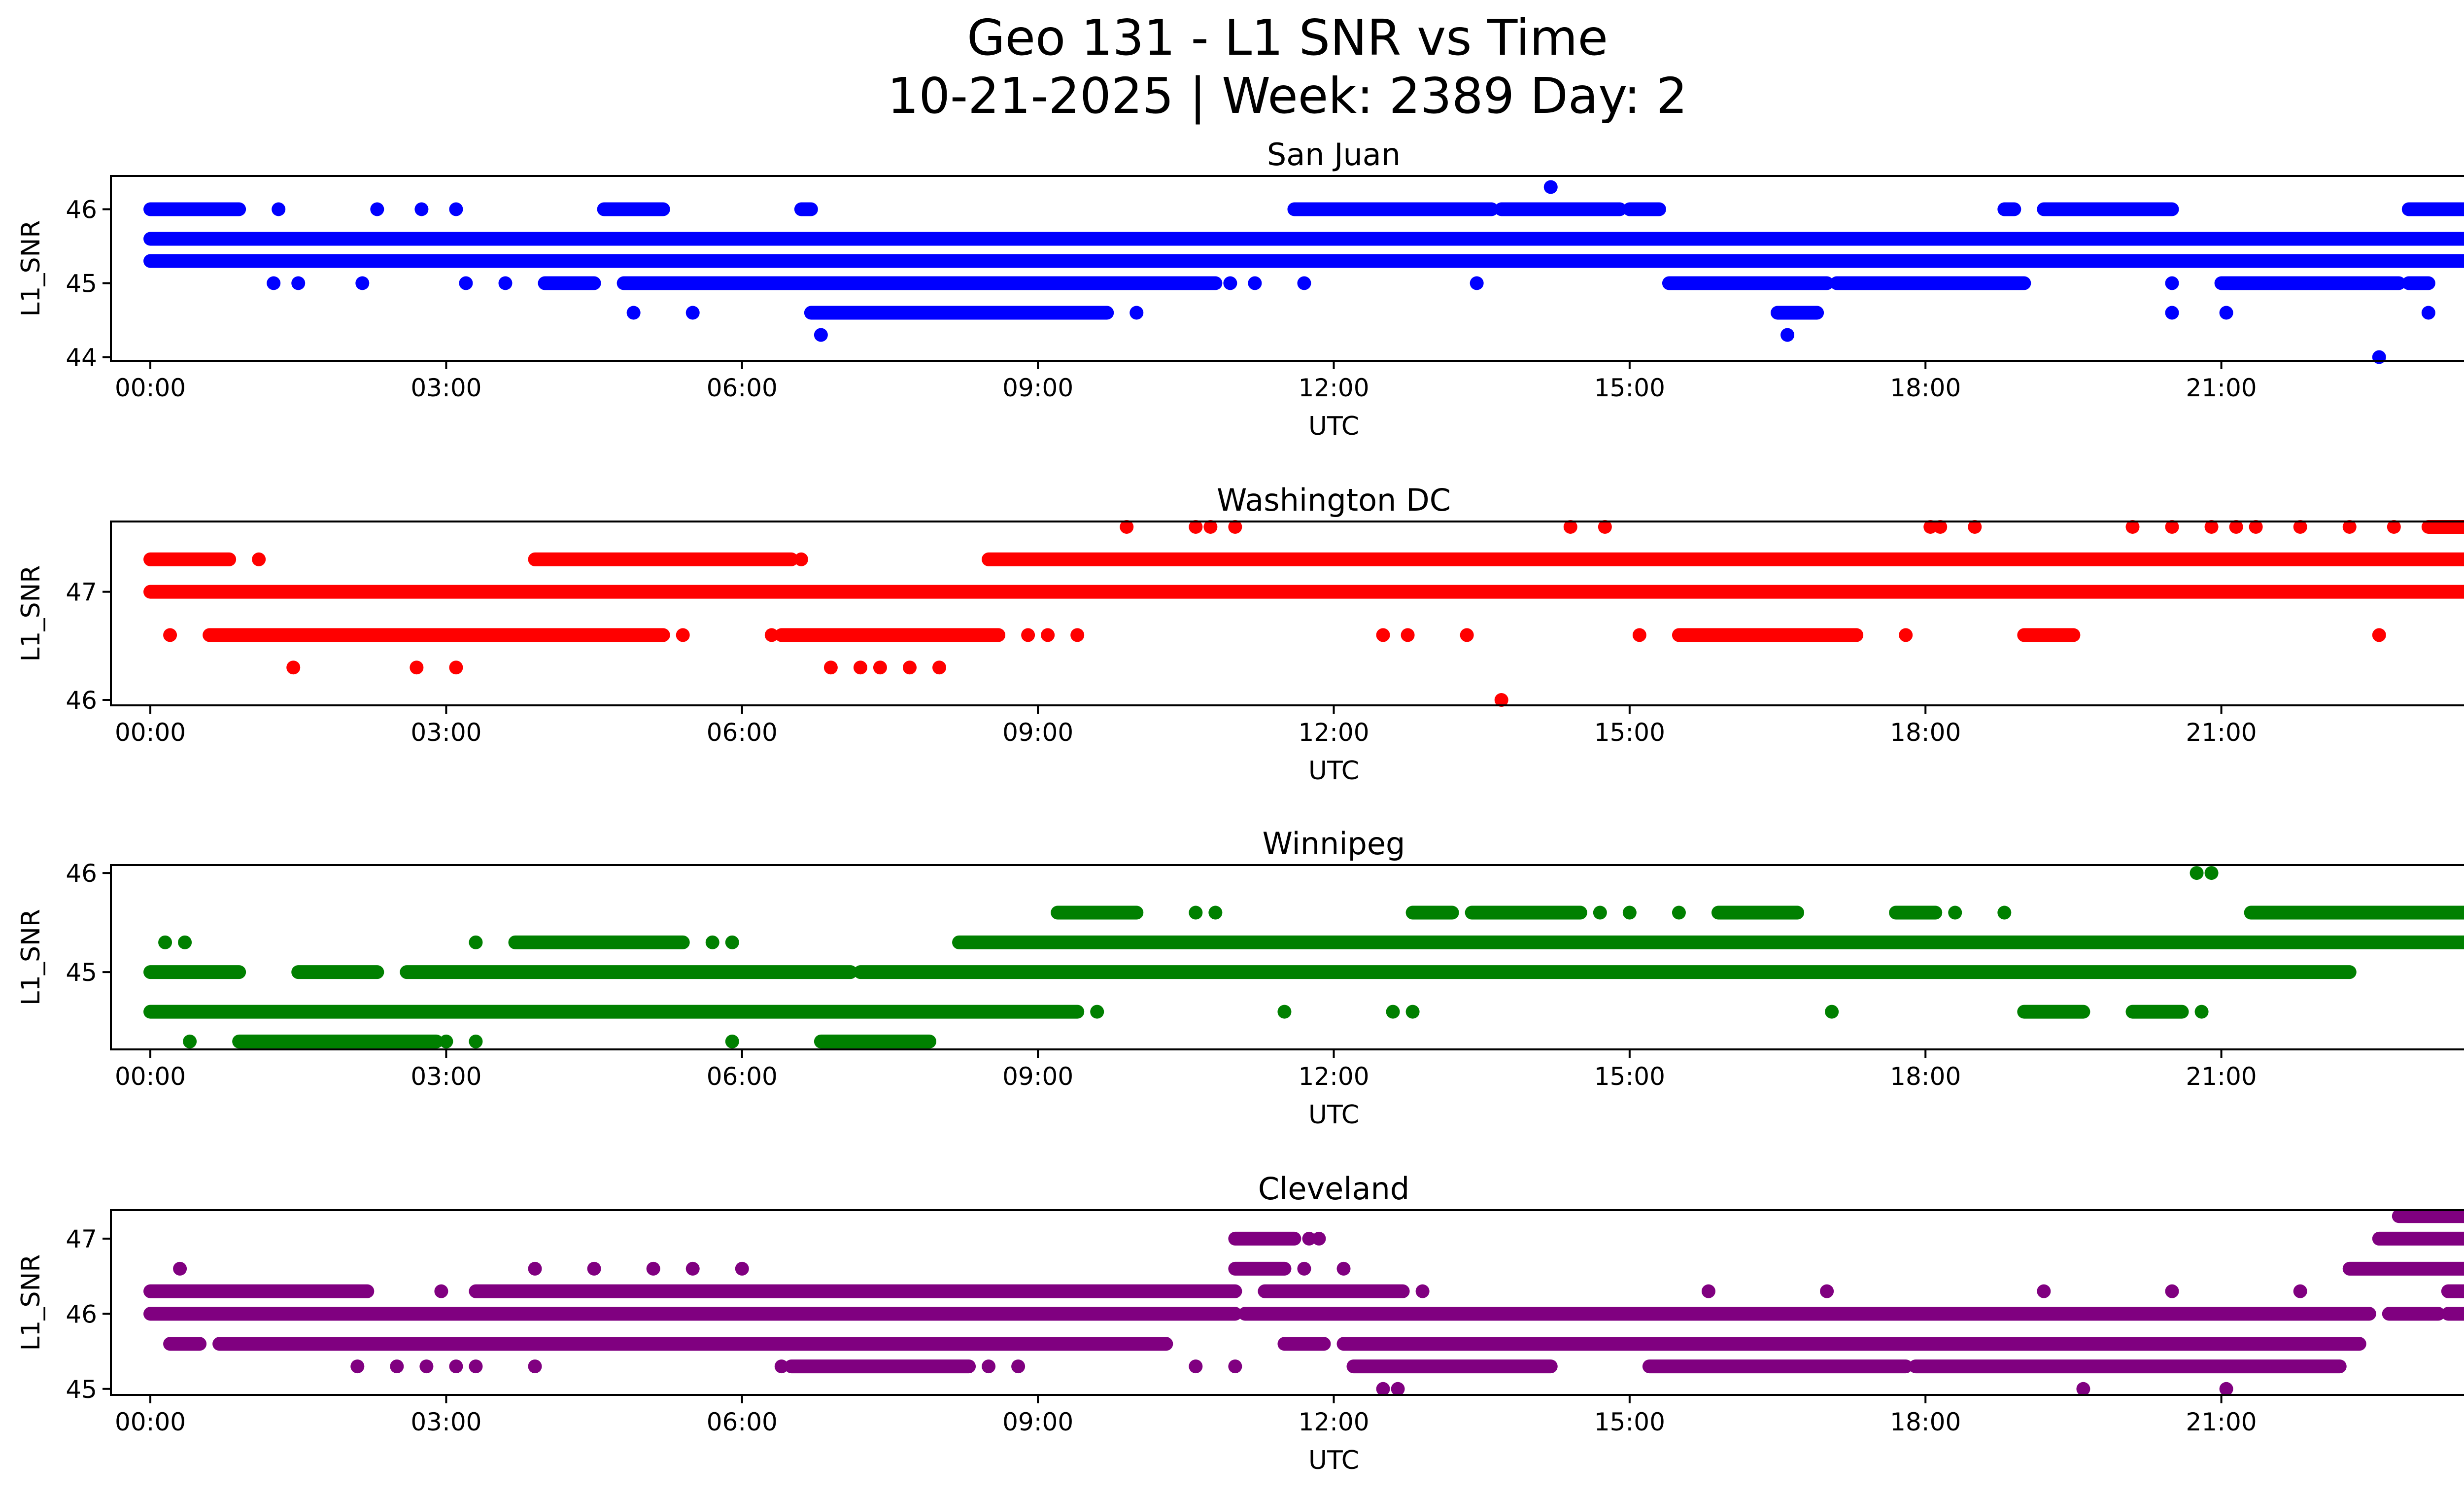 Image resolution: width=2464 pixels, height=1495 pixels. What do you see at coordinates (1334, 500) in the screenshot?
I see `subplot-title: Washington DC` at bounding box center [1334, 500].